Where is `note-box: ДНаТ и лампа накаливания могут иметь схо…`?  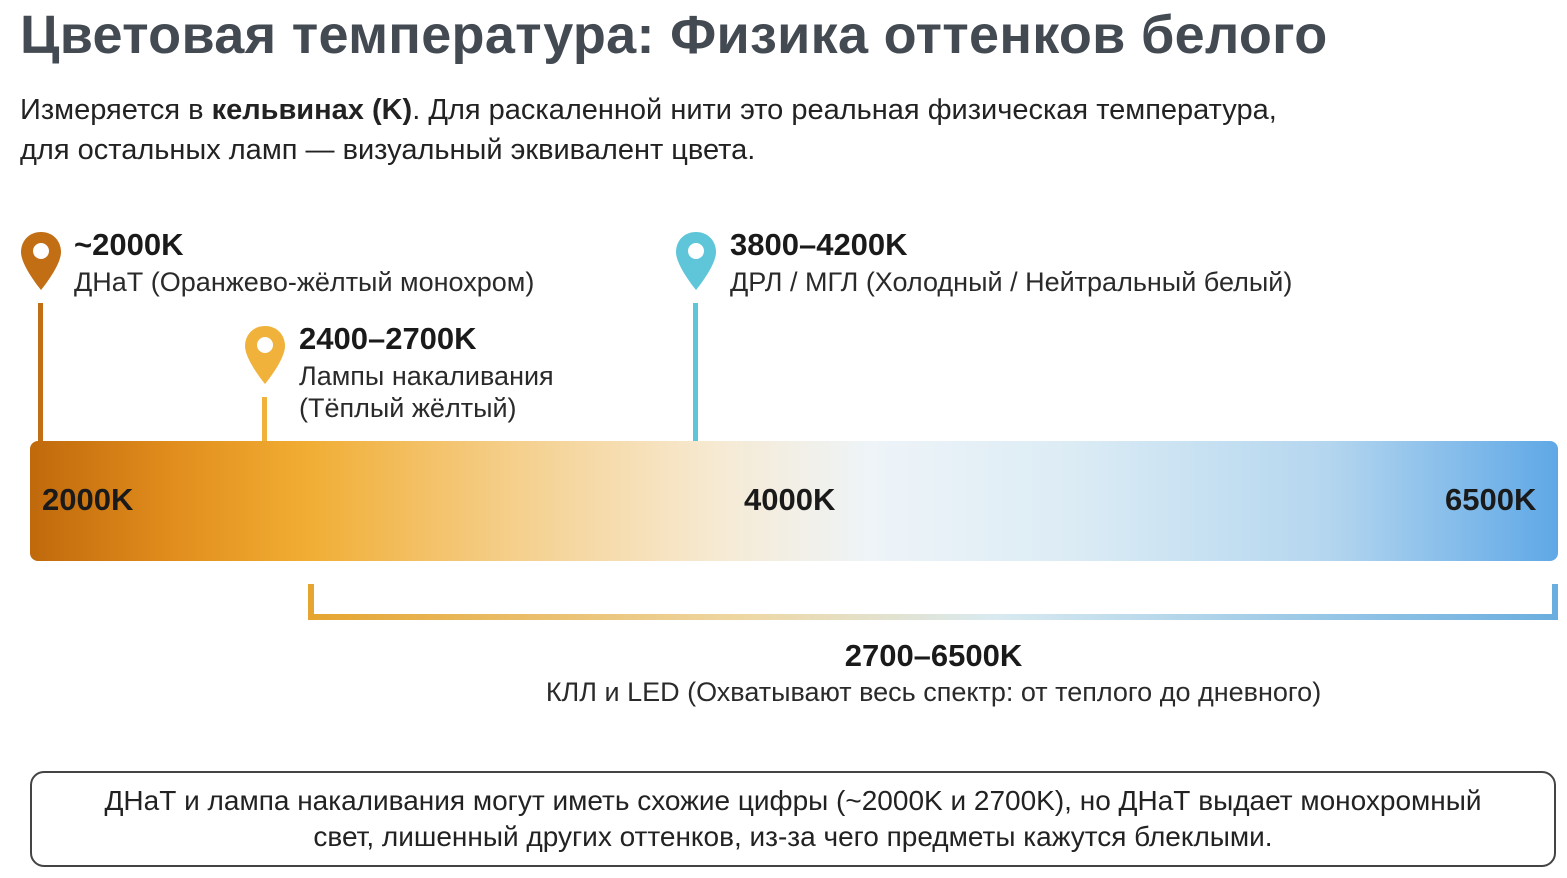 note-box: ДНаТ и лампа накаливания могут иметь схо… is located at coordinates (793, 819).